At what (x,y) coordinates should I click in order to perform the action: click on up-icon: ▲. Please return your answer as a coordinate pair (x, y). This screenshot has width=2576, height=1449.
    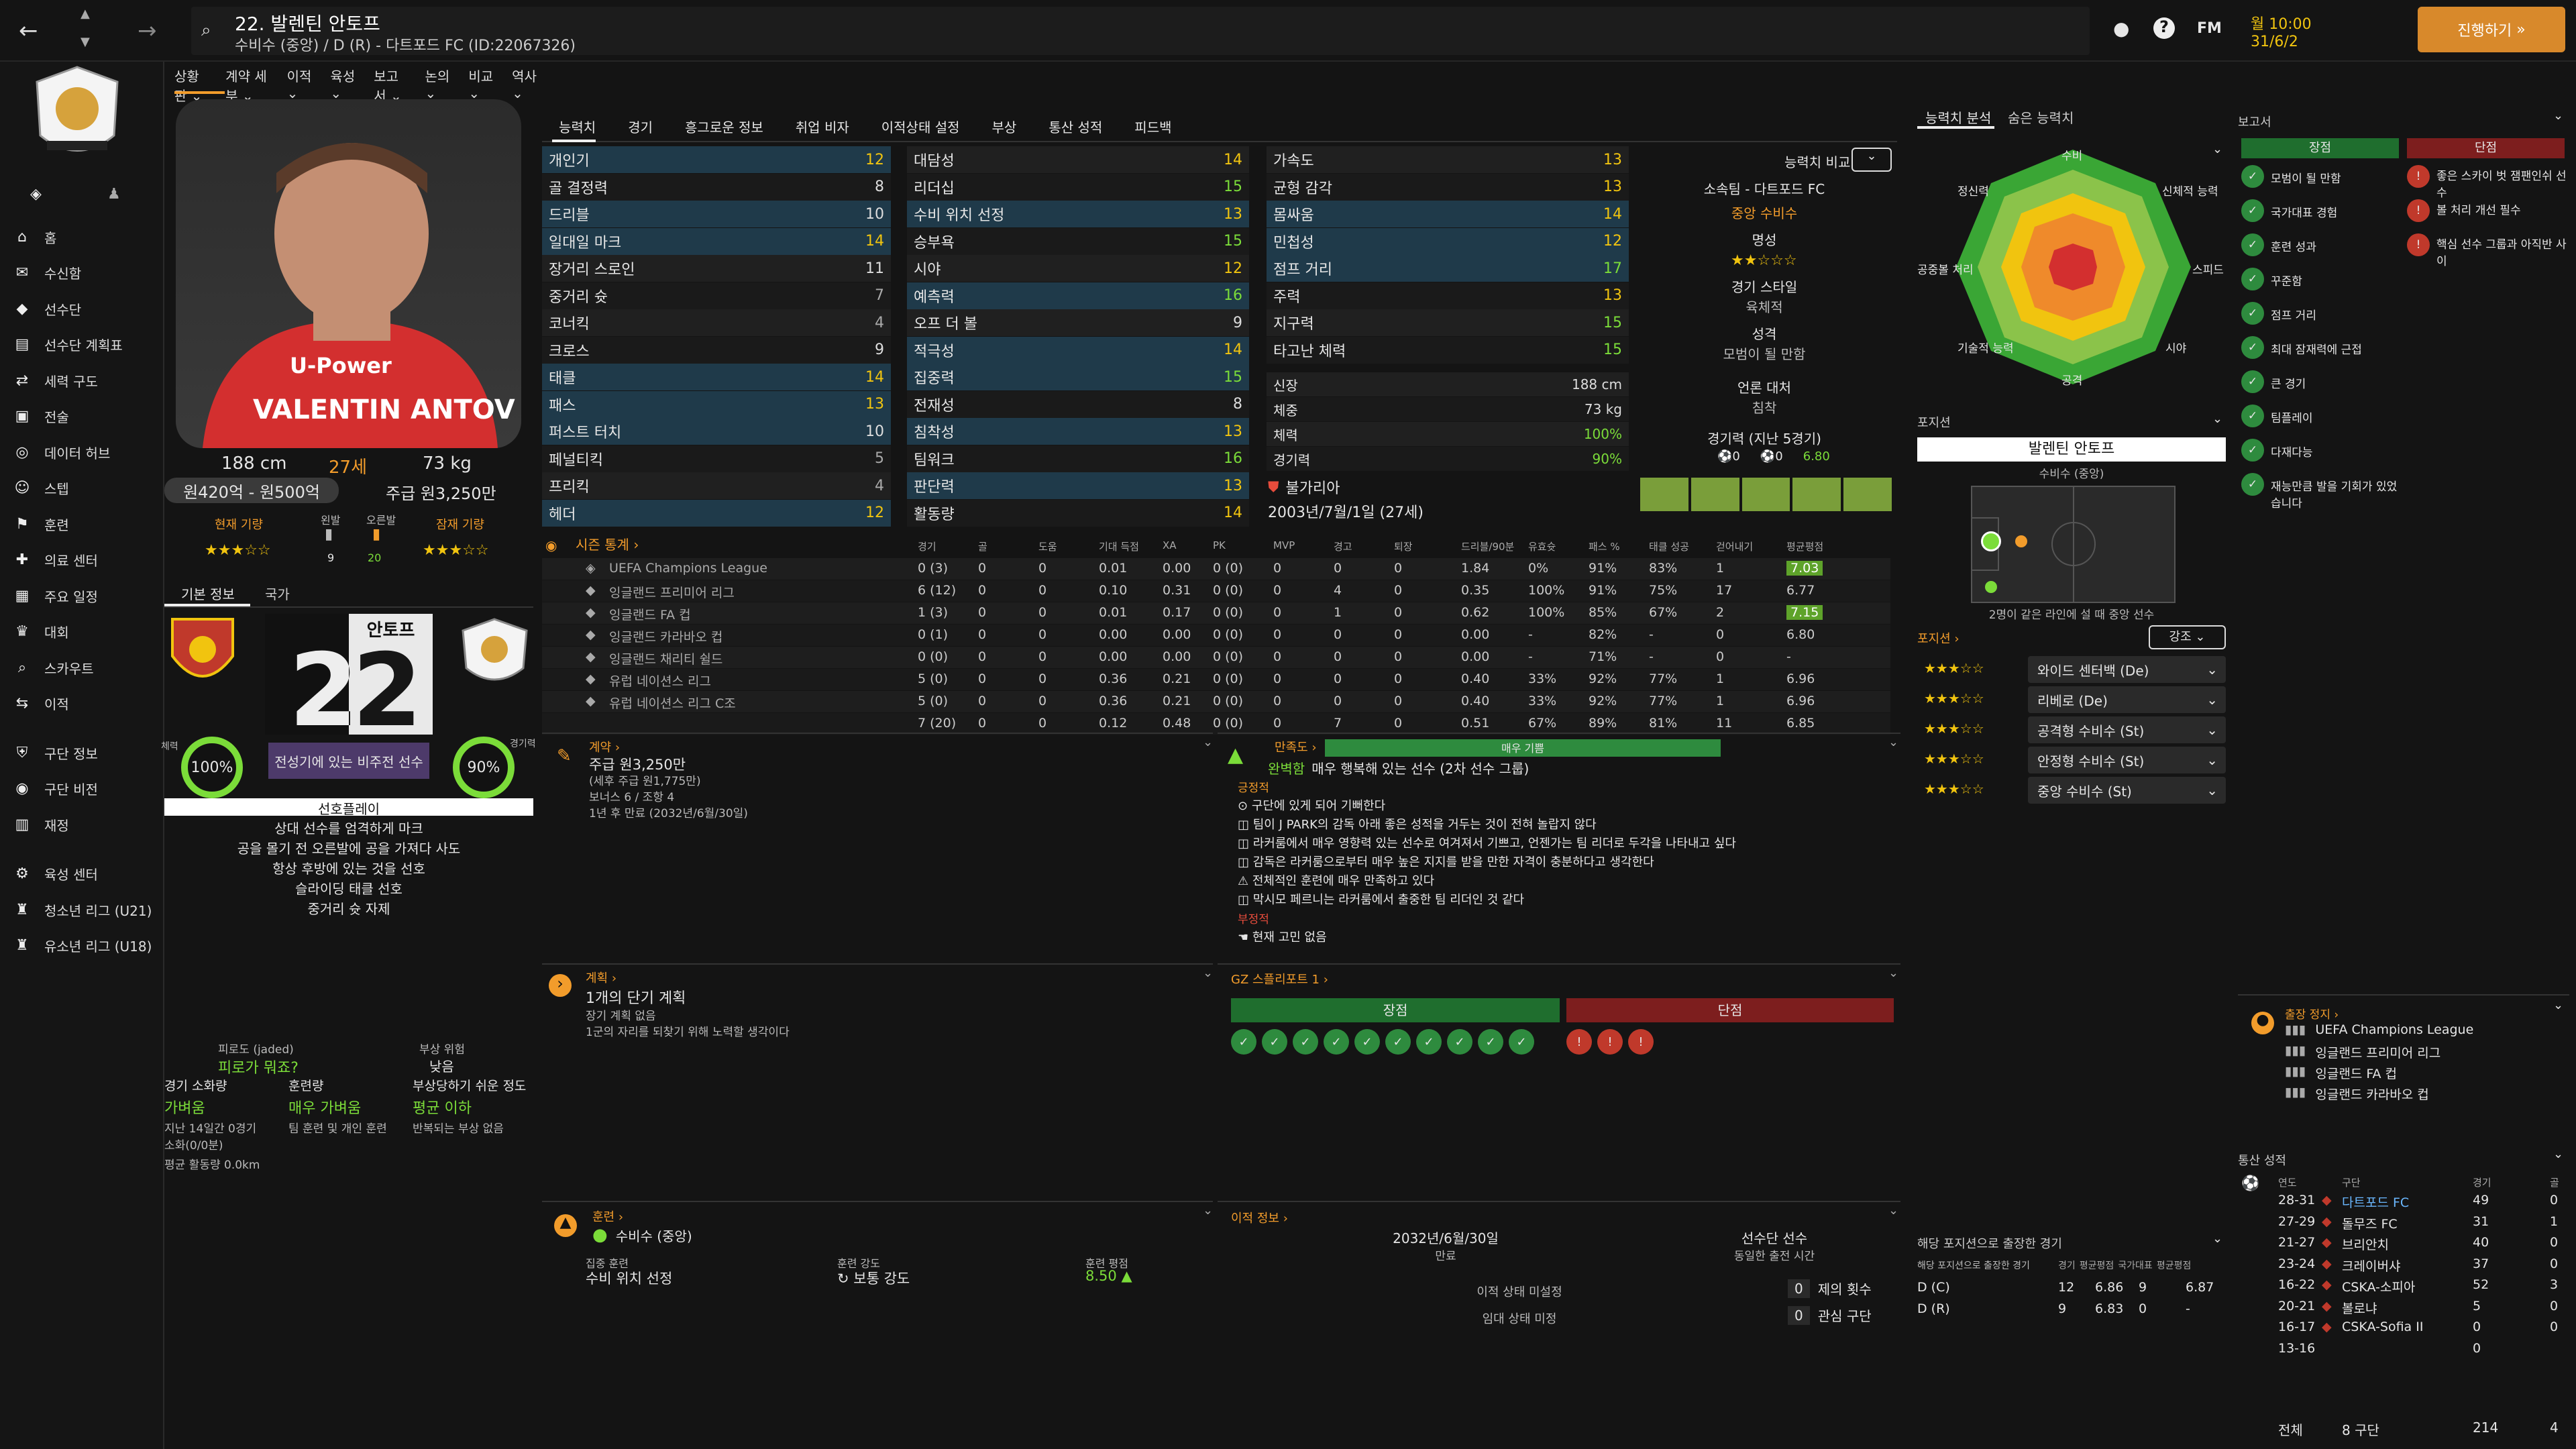
    Looking at the image, I should click on (85, 14).